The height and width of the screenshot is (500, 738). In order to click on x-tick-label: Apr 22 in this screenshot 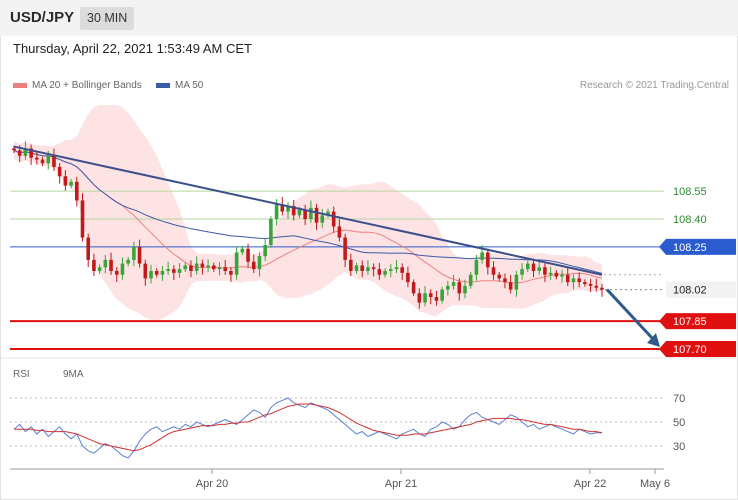, I will do `click(590, 484)`.